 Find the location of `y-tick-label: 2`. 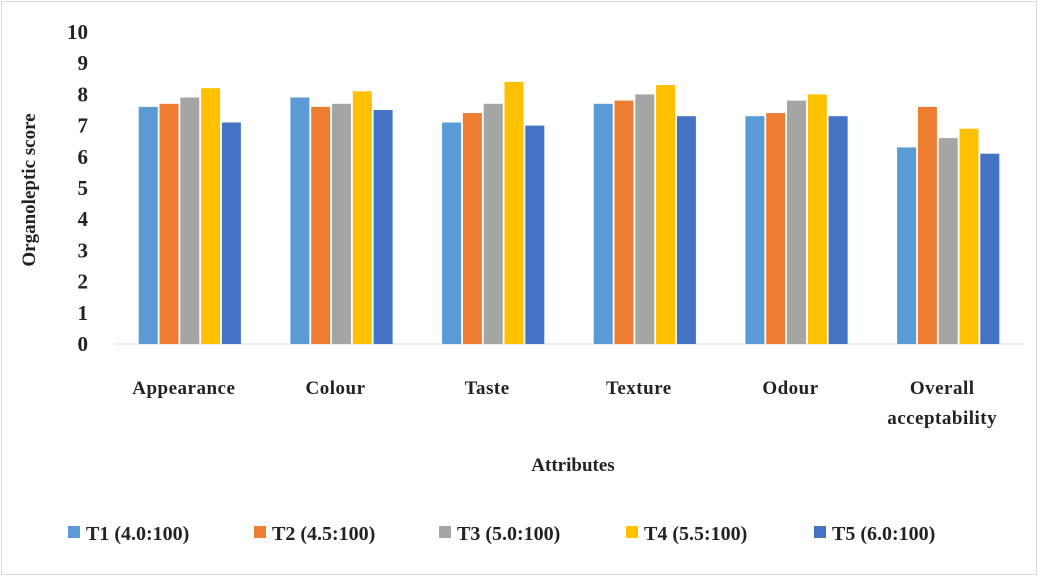

y-tick-label: 2 is located at coordinates (83, 282).